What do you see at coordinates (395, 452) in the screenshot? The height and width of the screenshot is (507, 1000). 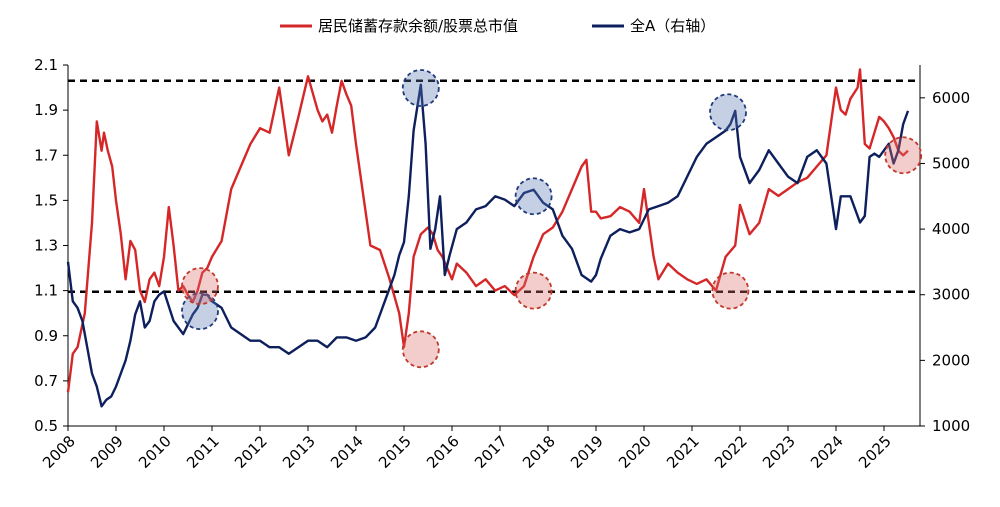 I see `x-tick-label: 2015` at bounding box center [395, 452].